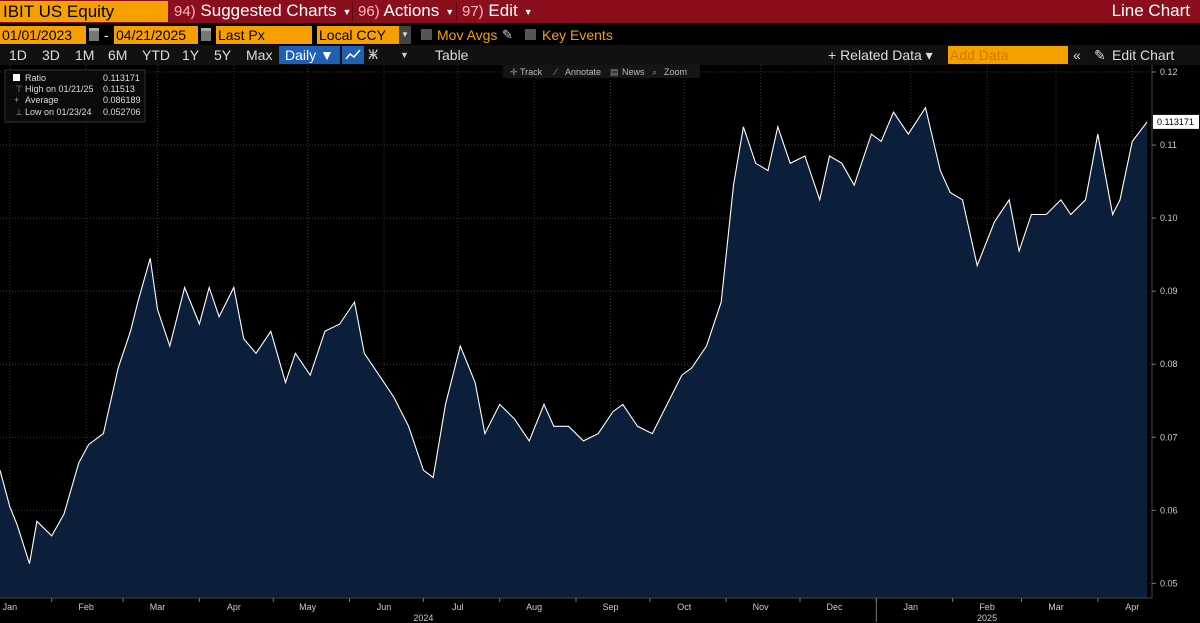 The width and height of the screenshot is (1200, 623). Describe the element at coordinates (1143, 55) in the screenshot. I see `edit-chart-button: Edit Chart` at that location.